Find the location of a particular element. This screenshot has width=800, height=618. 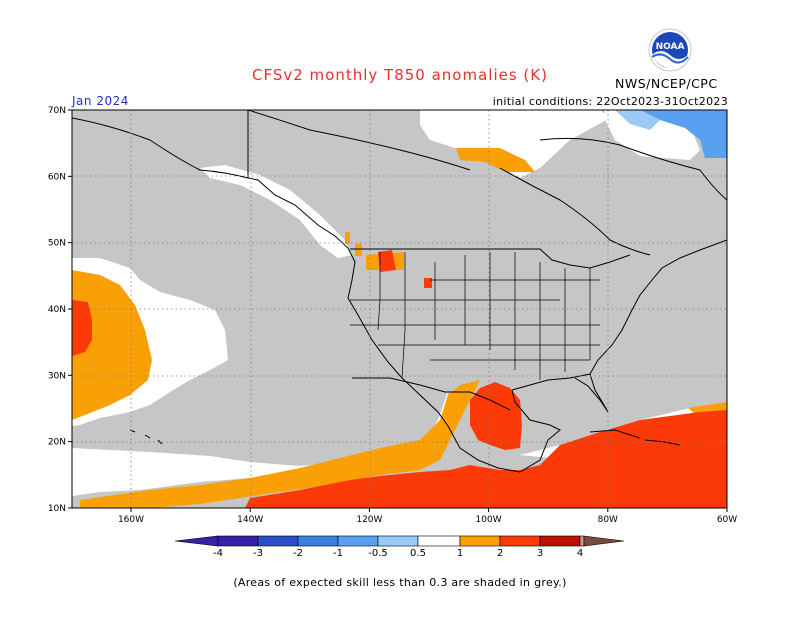

colorbar-label: 3 is located at coordinates (540, 553).